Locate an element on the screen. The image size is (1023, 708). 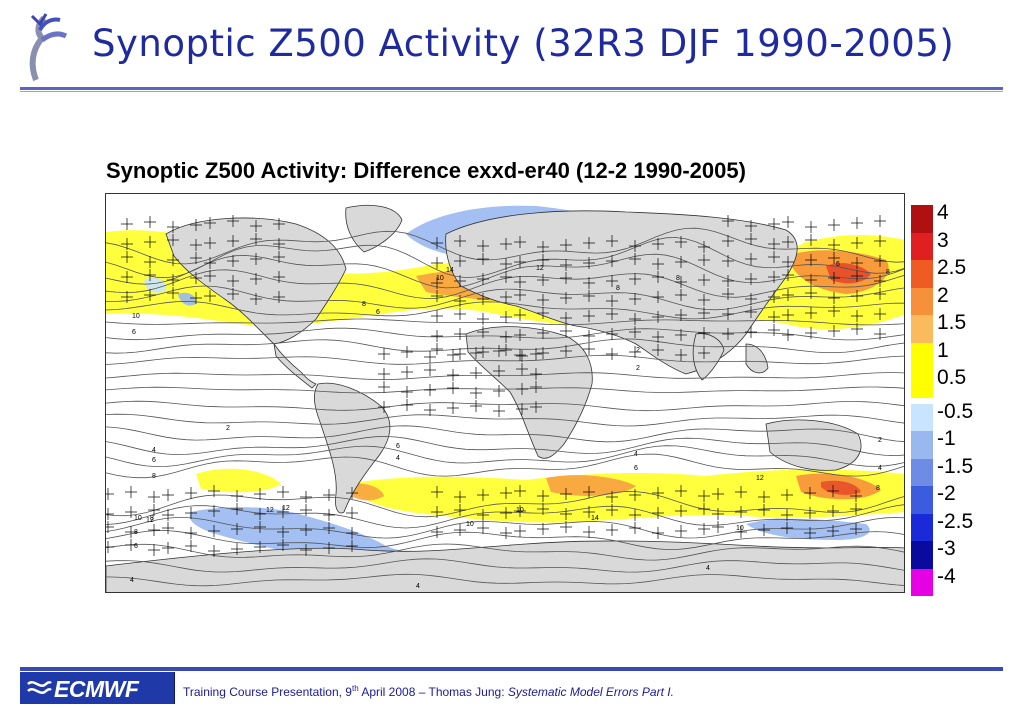
footer-text-em: Systematic Model Errors Part I. is located at coordinates (590, 692).